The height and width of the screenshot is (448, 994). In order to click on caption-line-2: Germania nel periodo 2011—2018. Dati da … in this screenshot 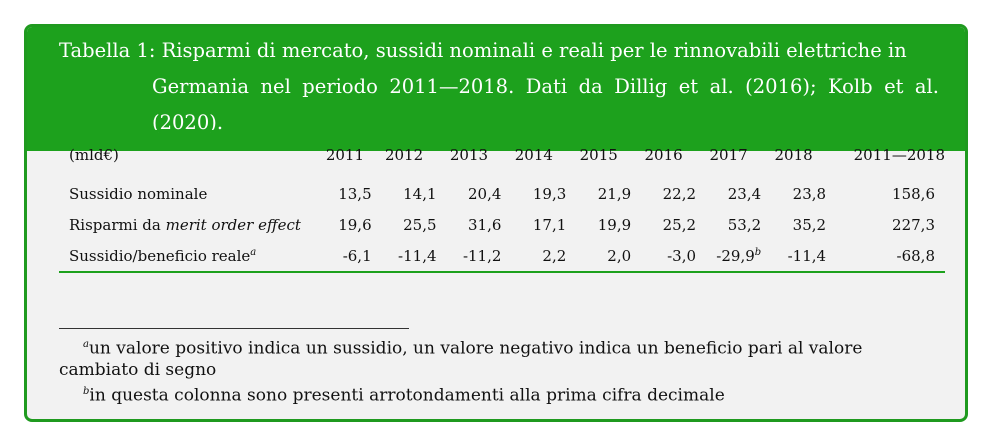, I will do `click(545, 104)`.